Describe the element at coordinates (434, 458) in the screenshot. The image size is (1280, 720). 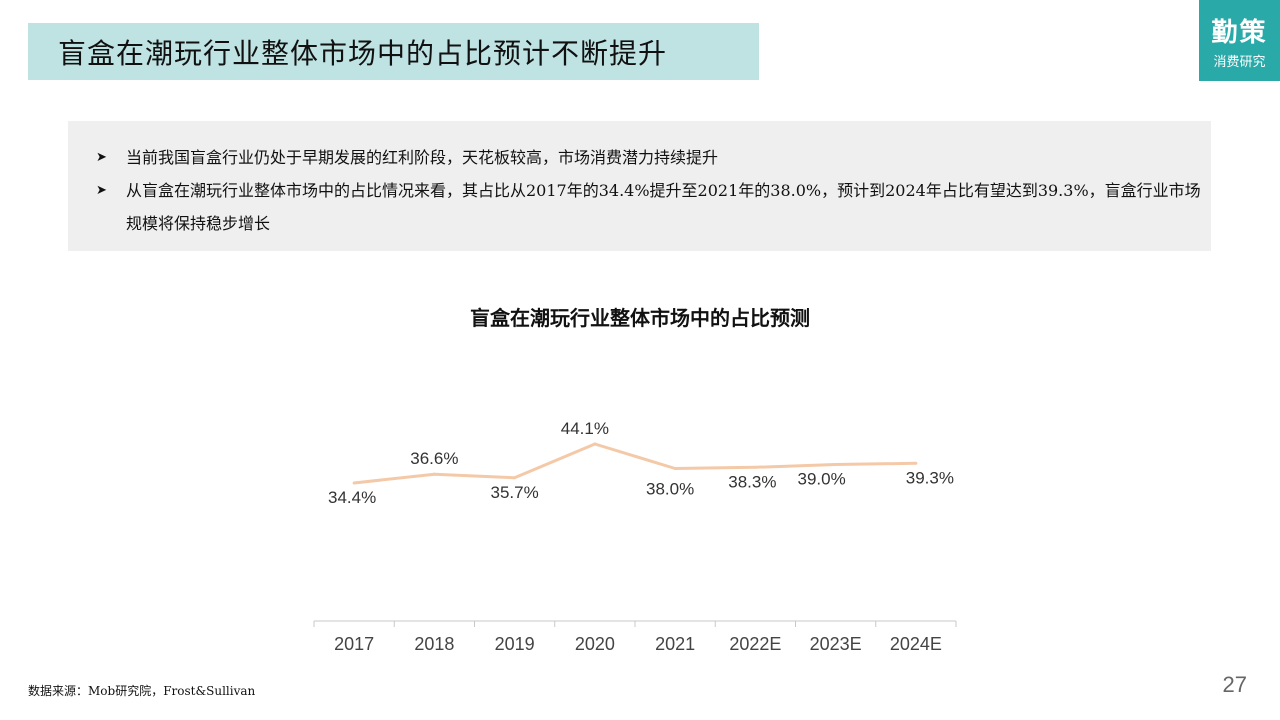
I see `data-label: 36.6%` at that location.